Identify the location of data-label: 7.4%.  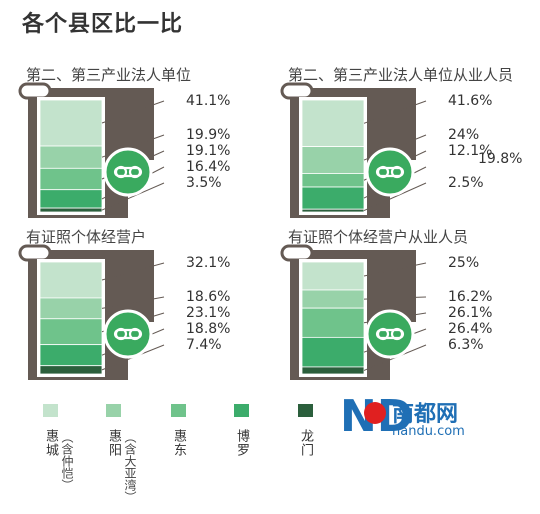
(204, 345).